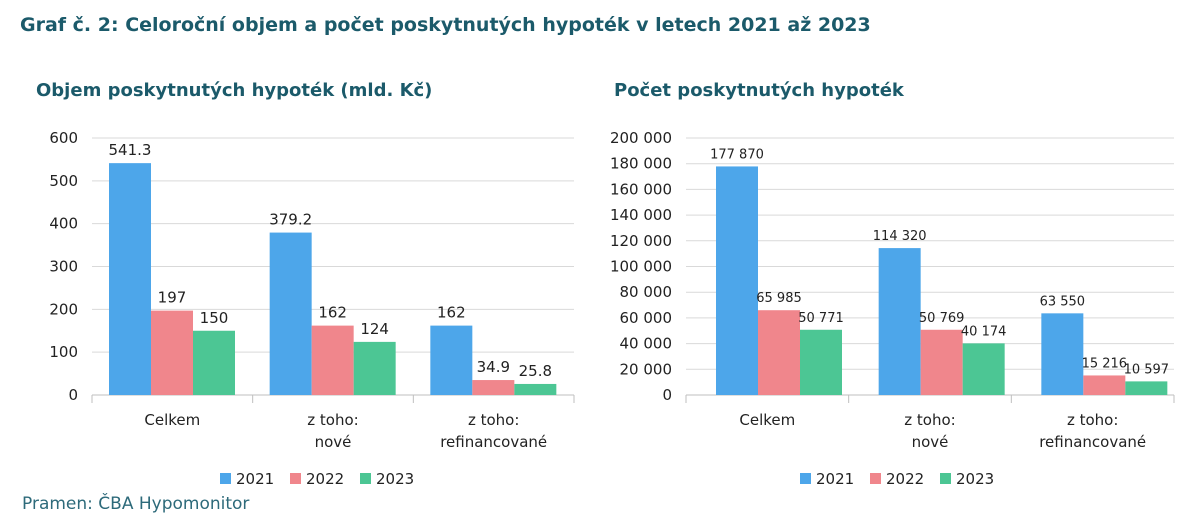  I want to click on y-tick-label: 100 000, so click(641, 267).